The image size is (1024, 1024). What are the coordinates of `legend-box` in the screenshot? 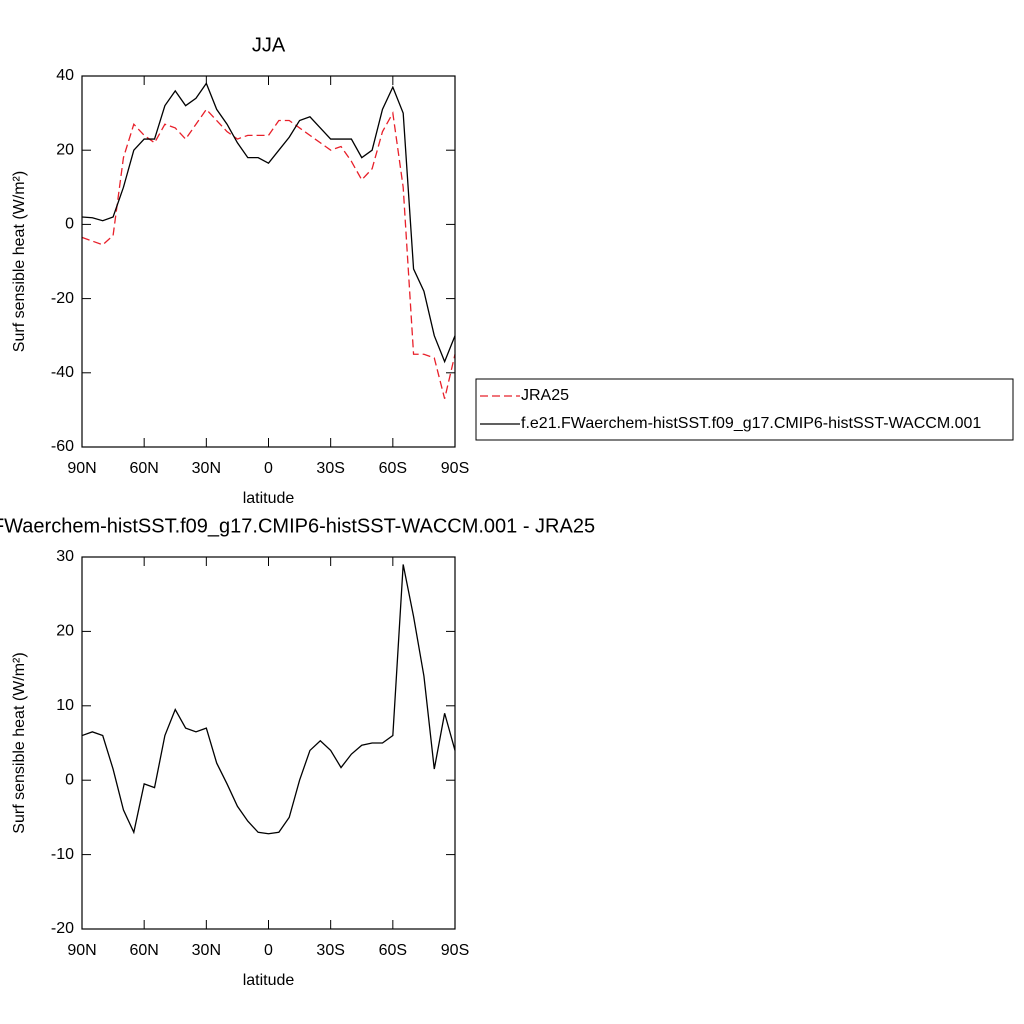 It's located at (744, 409).